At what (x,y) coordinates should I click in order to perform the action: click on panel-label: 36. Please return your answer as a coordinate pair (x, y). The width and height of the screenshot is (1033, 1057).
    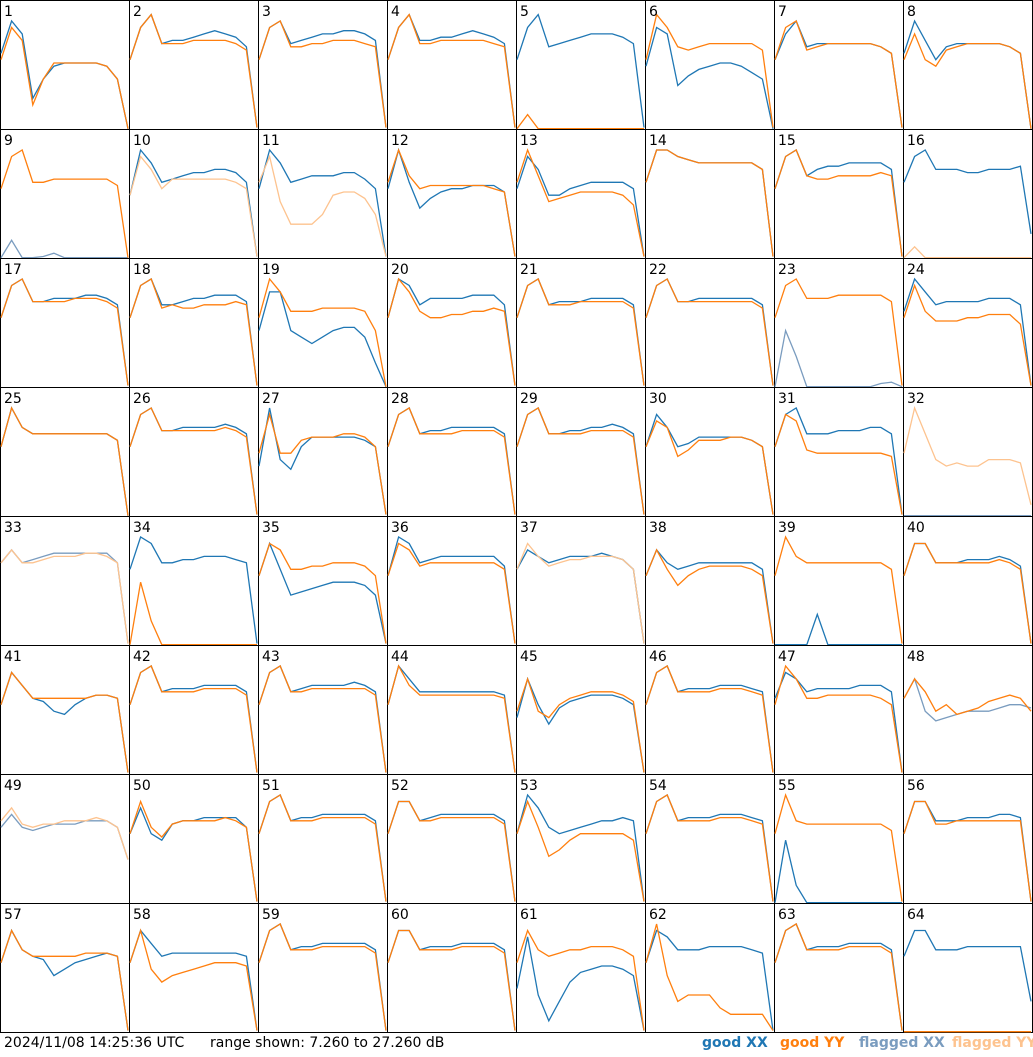
    Looking at the image, I should click on (400, 528).